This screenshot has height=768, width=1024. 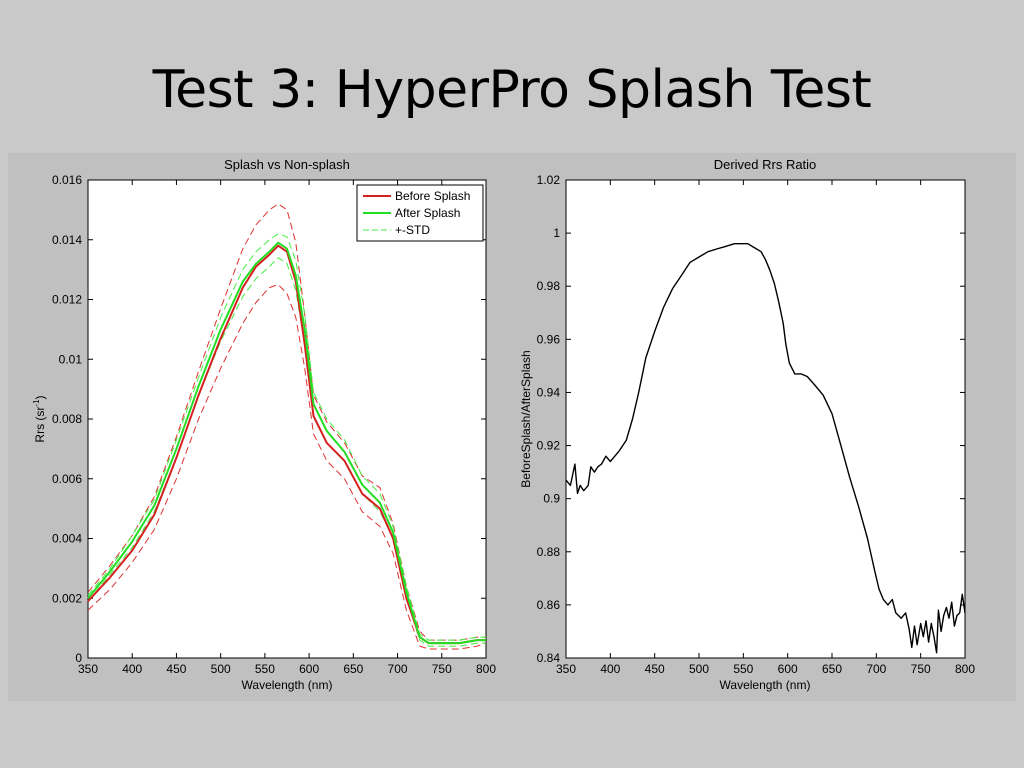 I want to click on left-xtick-label: 650, so click(x=353, y=669).